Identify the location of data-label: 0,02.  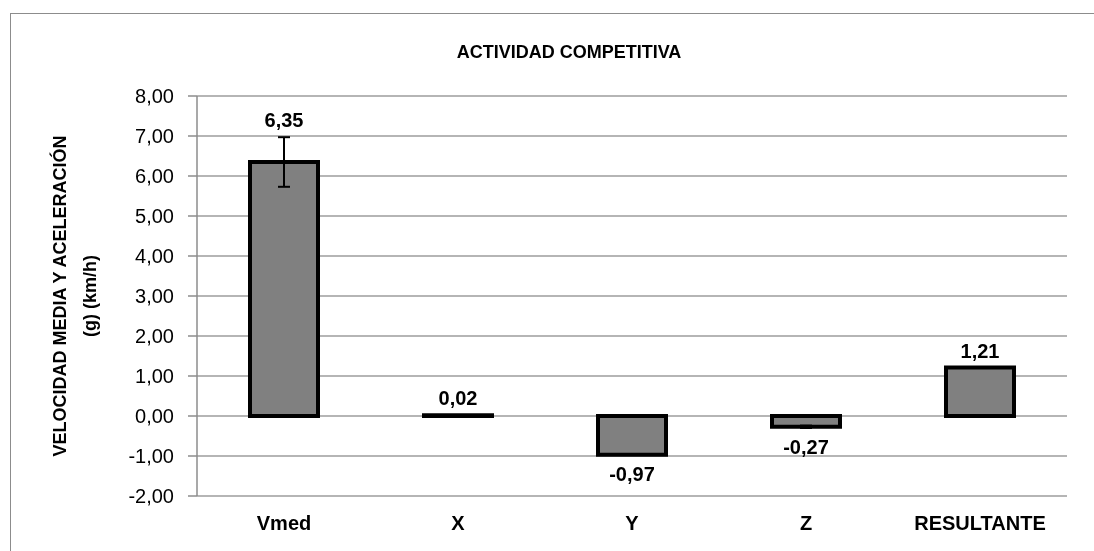
(458, 398).